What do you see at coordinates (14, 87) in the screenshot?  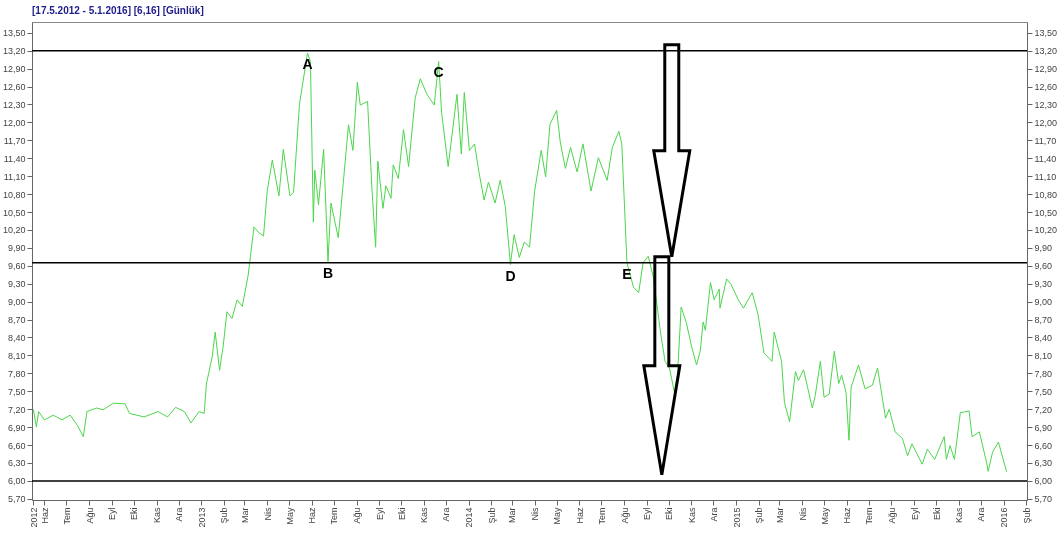 I see `y-tick-label: 12,60` at bounding box center [14, 87].